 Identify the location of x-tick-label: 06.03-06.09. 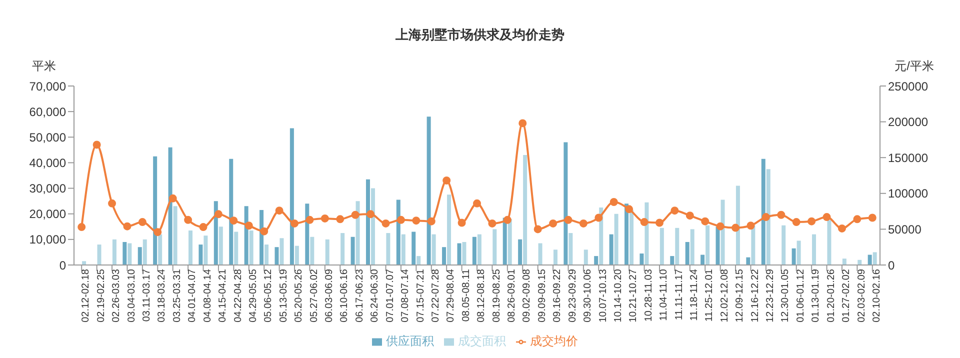
(330, 295).